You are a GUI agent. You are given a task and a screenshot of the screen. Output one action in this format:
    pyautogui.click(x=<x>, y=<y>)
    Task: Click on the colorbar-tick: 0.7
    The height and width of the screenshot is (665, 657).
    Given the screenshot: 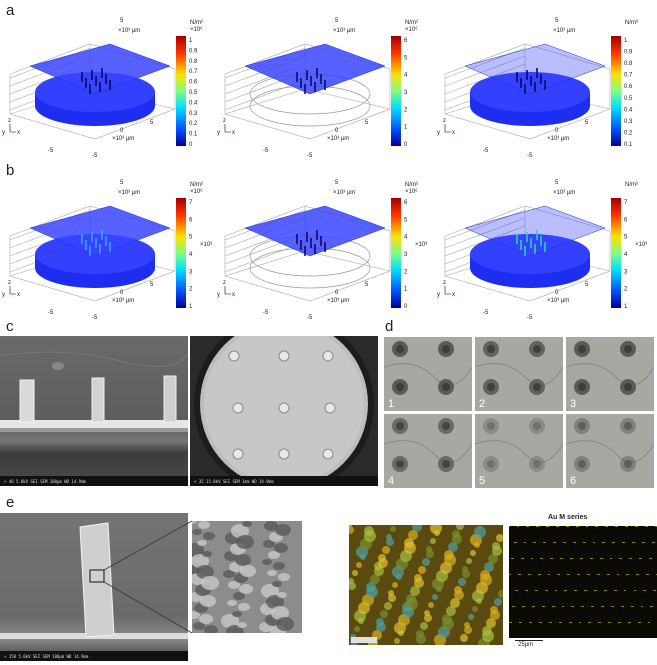 What is the action you would take?
    pyautogui.click(x=628, y=76)
    